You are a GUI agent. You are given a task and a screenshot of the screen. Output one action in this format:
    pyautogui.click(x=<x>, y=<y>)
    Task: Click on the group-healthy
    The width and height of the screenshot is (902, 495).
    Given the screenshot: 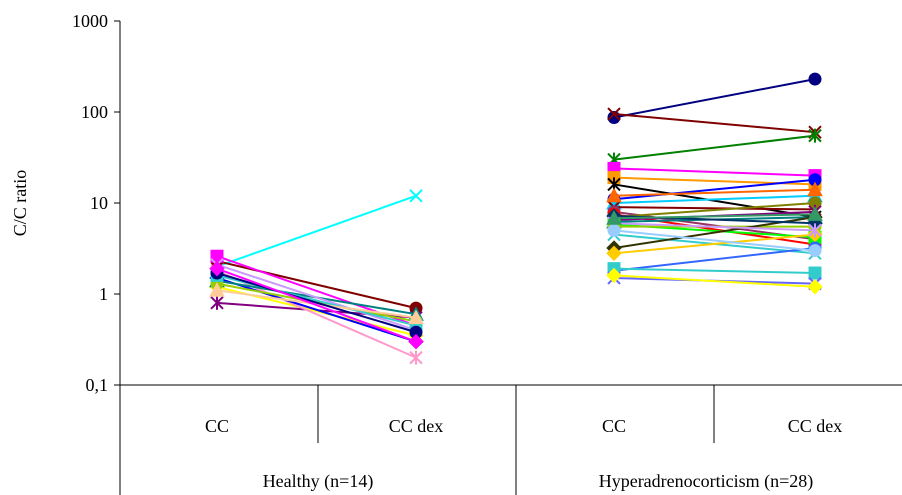 What is the action you would take?
    pyautogui.click(x=316, y=277)
    